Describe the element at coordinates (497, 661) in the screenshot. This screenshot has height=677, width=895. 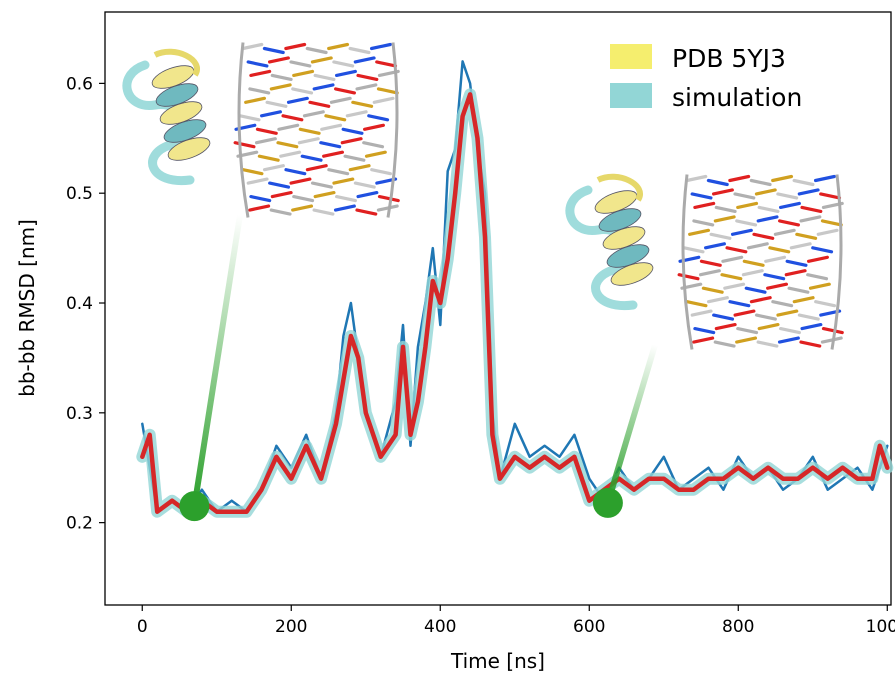
I see `x-axis-title: Time [ns]` at that location.